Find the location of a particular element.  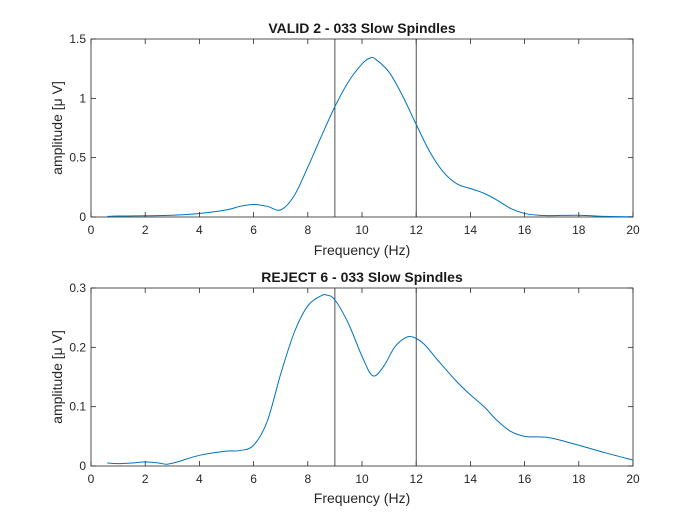

chart-title: REJECT 6 - 033 Slow Spindles is located at coordinates (362, 277).